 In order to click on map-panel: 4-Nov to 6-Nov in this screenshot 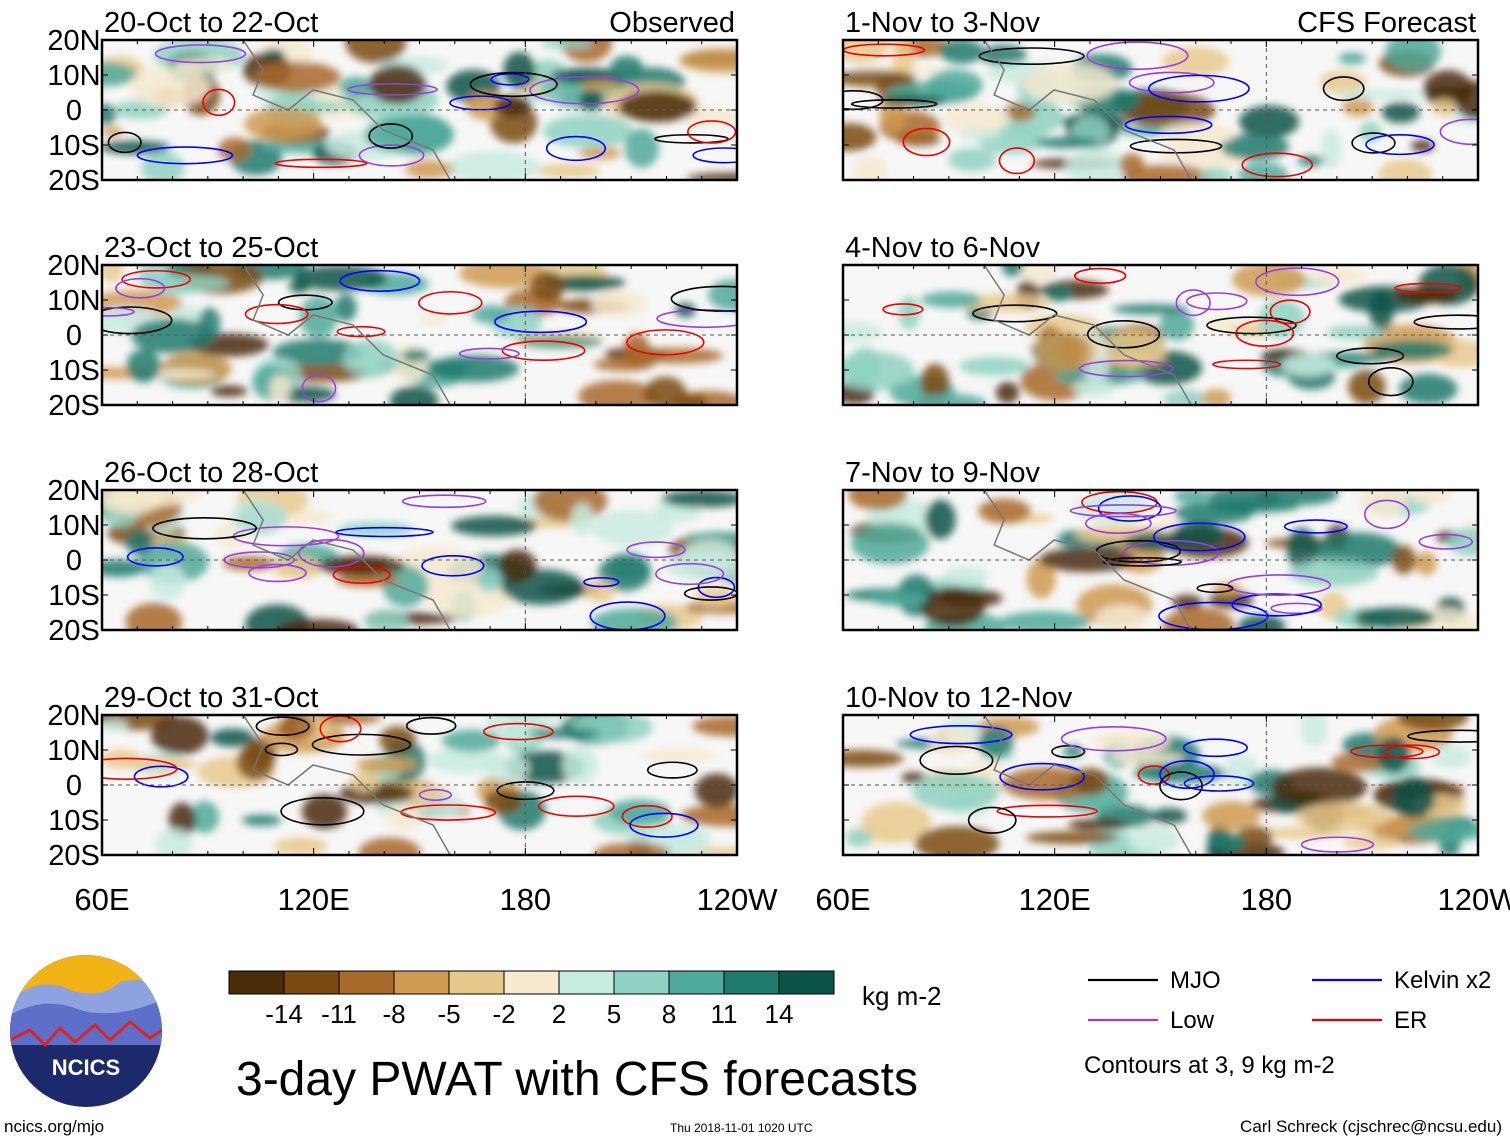, I will do `click(1160, 319)`.